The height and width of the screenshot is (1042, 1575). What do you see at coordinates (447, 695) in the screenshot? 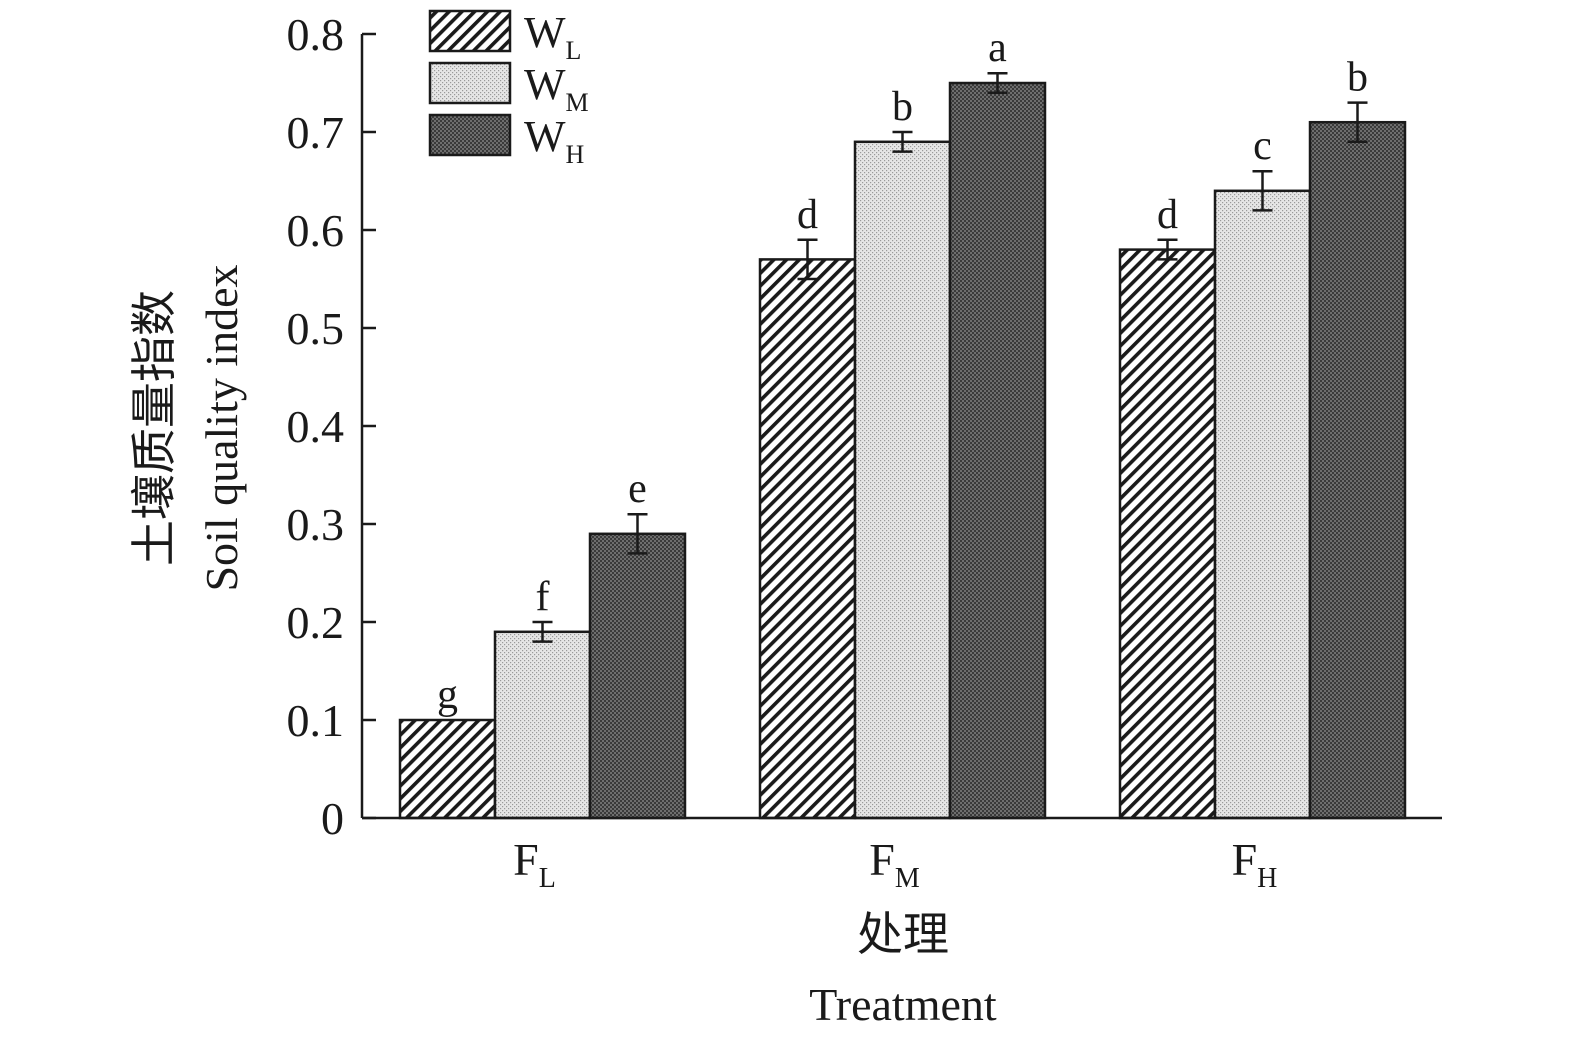
I see `significance-label: g` at bounding box center [447, 695].